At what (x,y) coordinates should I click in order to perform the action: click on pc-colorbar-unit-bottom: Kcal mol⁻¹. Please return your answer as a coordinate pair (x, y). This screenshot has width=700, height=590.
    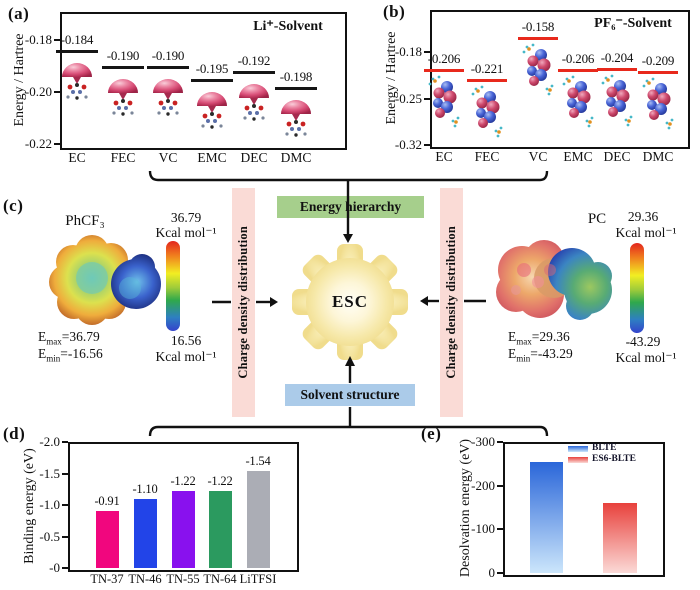
    Looking at the image, I should click on (646, 357).